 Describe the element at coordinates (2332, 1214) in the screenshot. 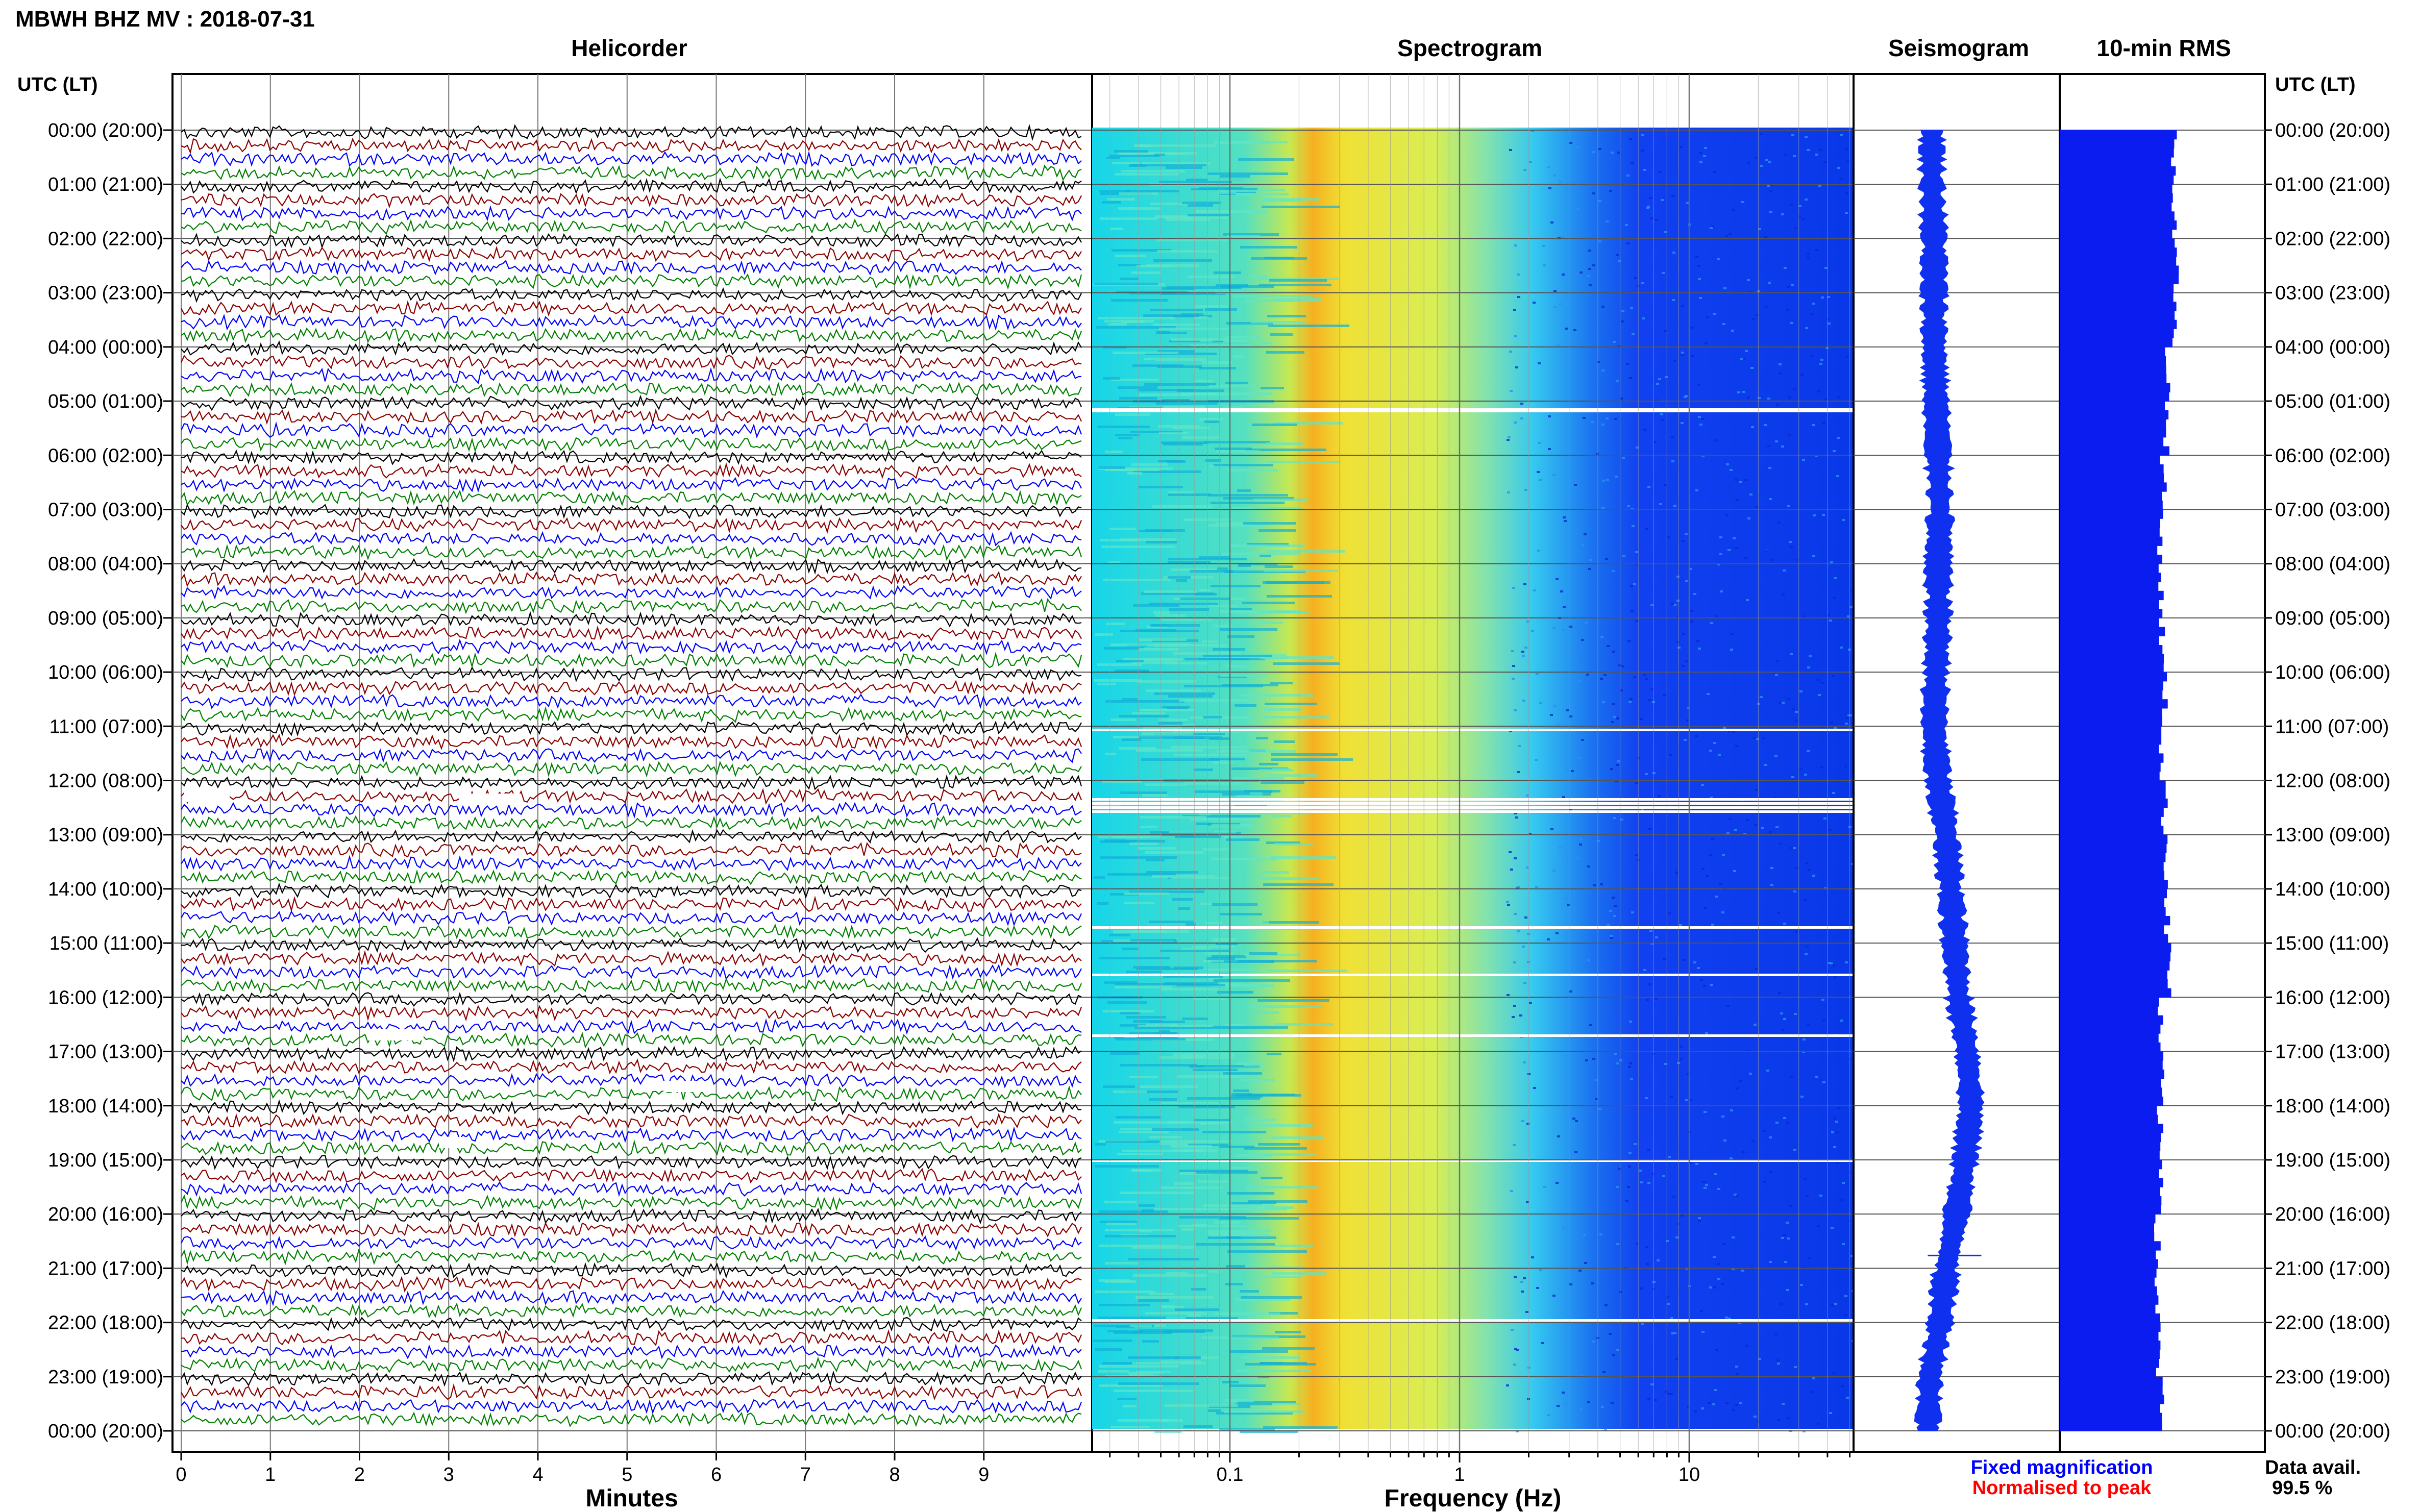

I see `time-label: 20:00 (16:00)` at that location.